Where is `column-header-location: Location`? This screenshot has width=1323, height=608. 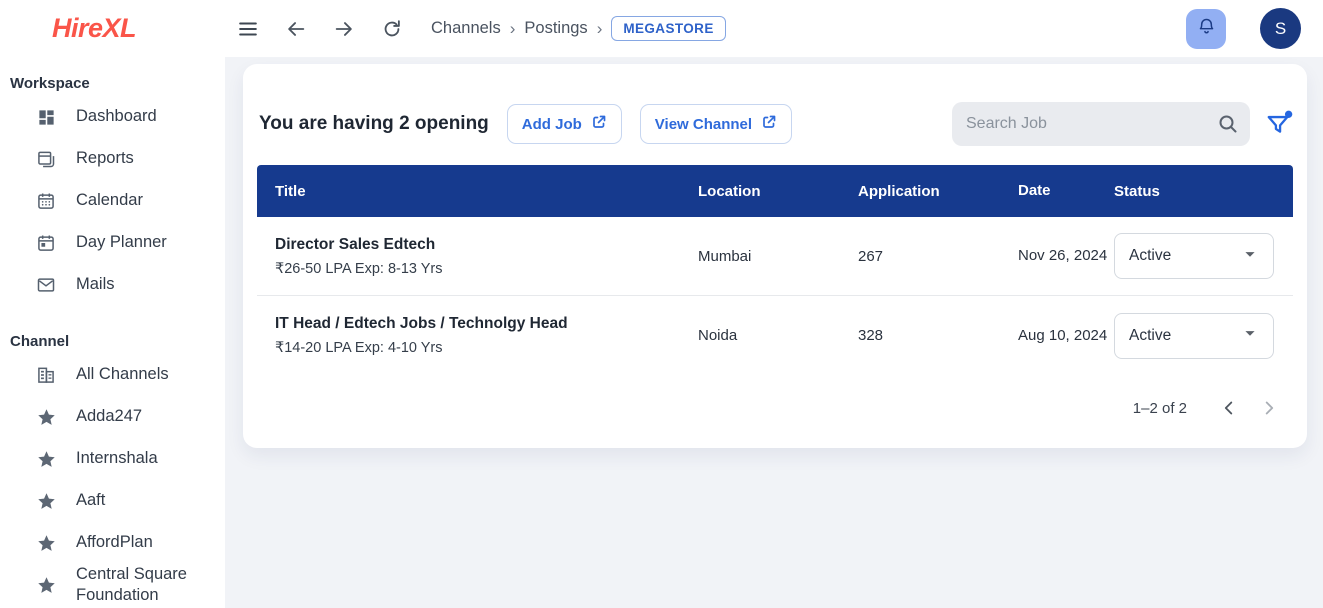 column-header-location: Location is located at coordinates (729, 191).